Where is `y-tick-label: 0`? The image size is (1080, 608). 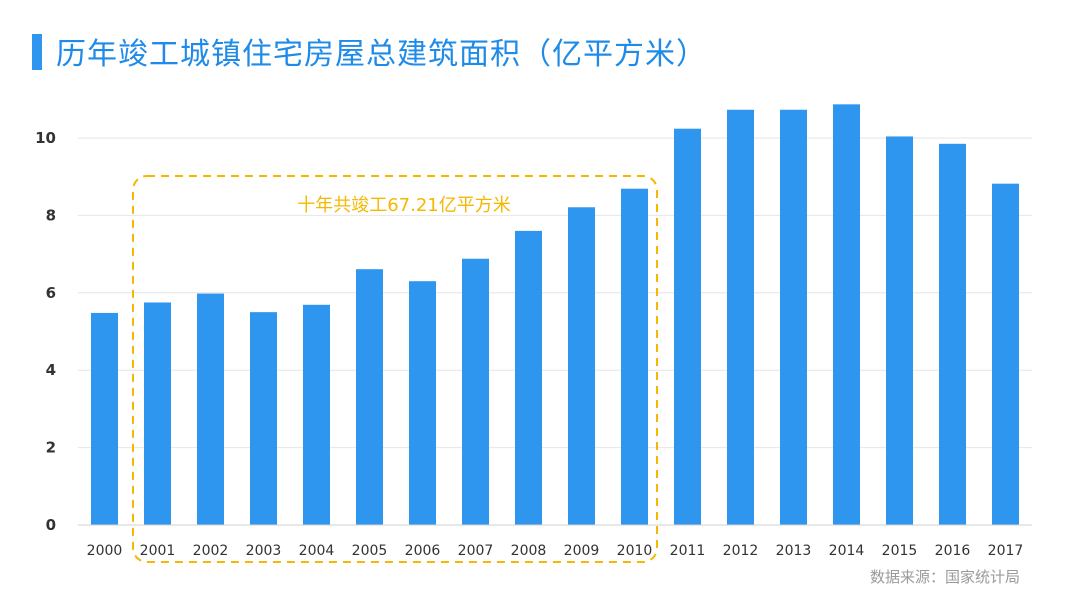
y-tick-label: 0 is located at coordinates (51, 525).